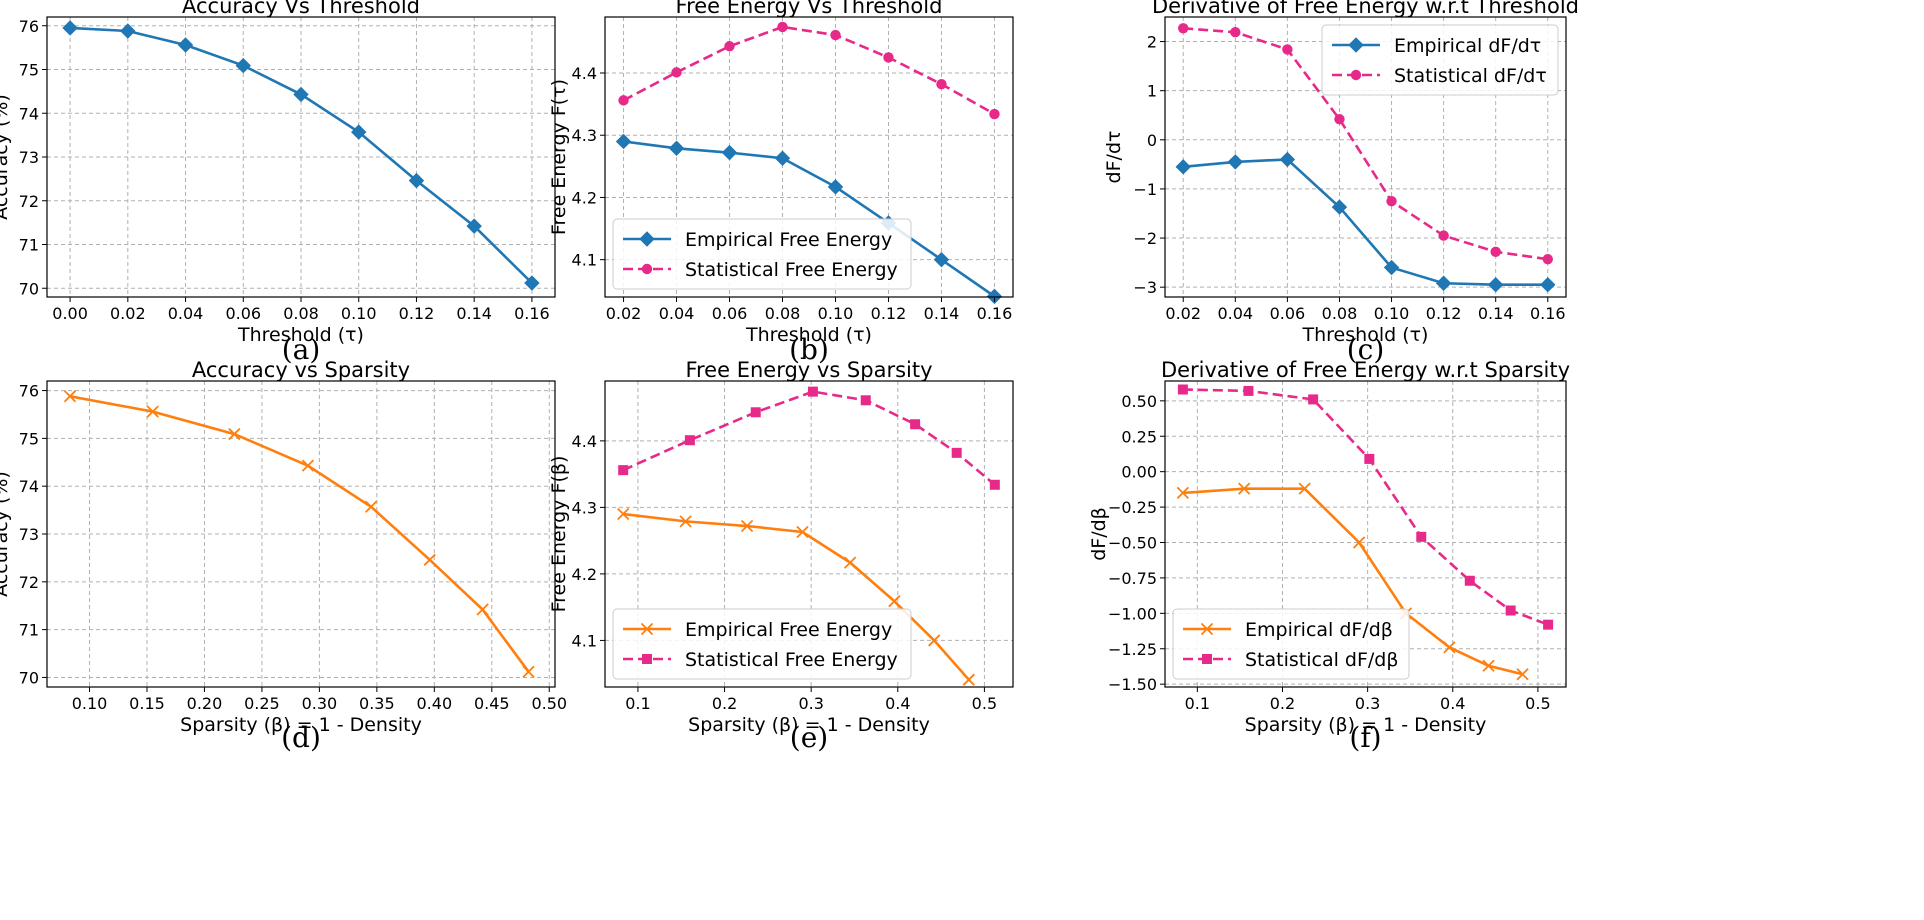  I want to click on y-axis-label: Accuracy (%), so click(6, 157).